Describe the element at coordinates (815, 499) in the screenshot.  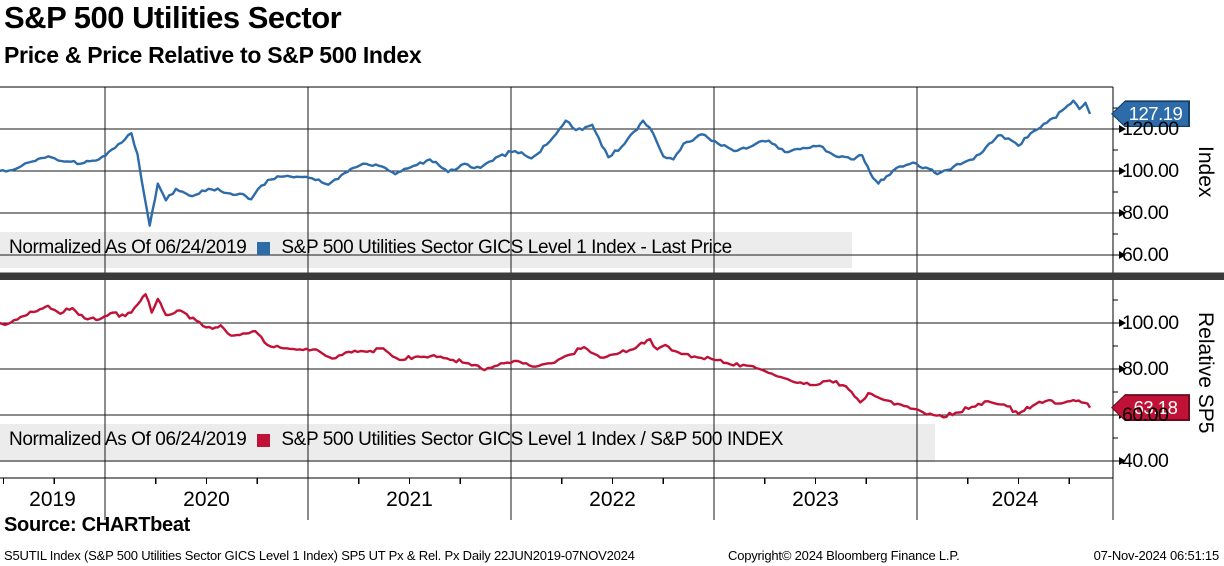
I see `x-year-label: 2023` at that location.